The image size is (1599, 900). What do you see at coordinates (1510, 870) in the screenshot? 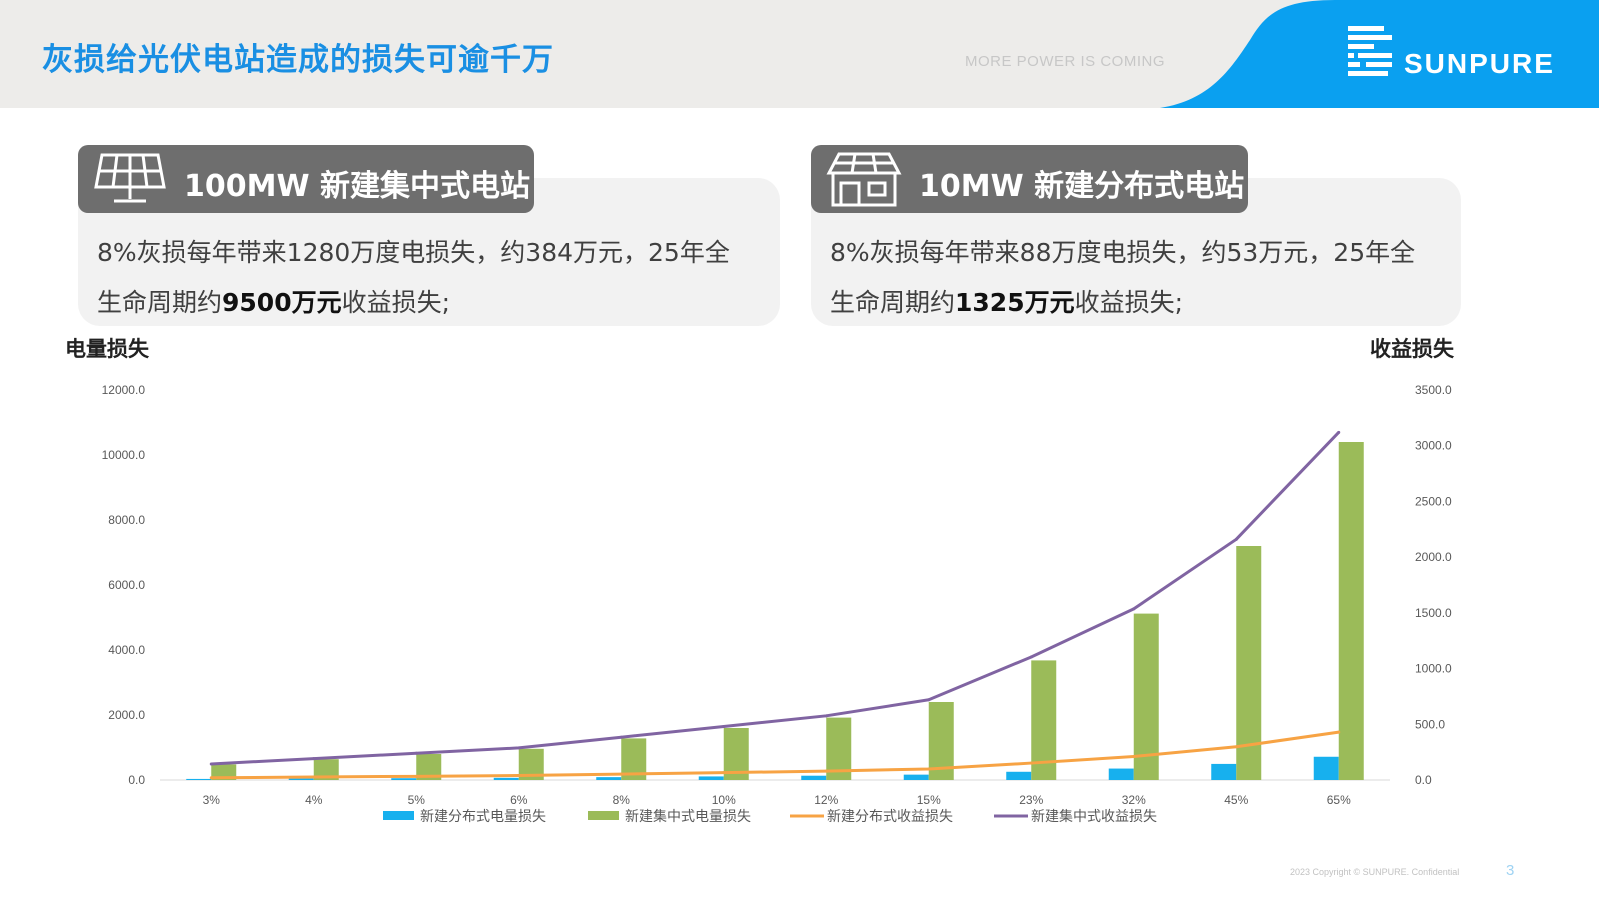
I see `page-number: 3` at bounding box center [1510, 870].